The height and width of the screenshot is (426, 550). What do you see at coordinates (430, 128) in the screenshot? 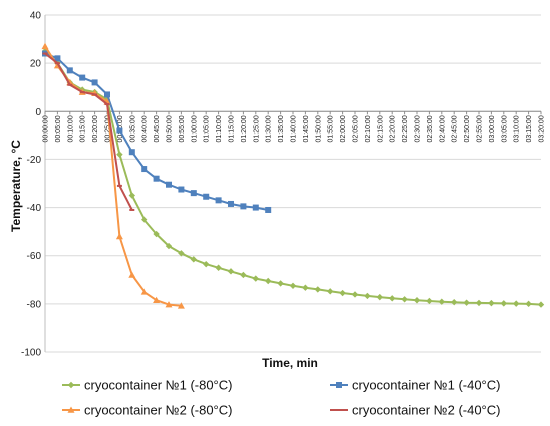
I see `x-tick-label: 02:35:00` at bounding box center [430, 128].